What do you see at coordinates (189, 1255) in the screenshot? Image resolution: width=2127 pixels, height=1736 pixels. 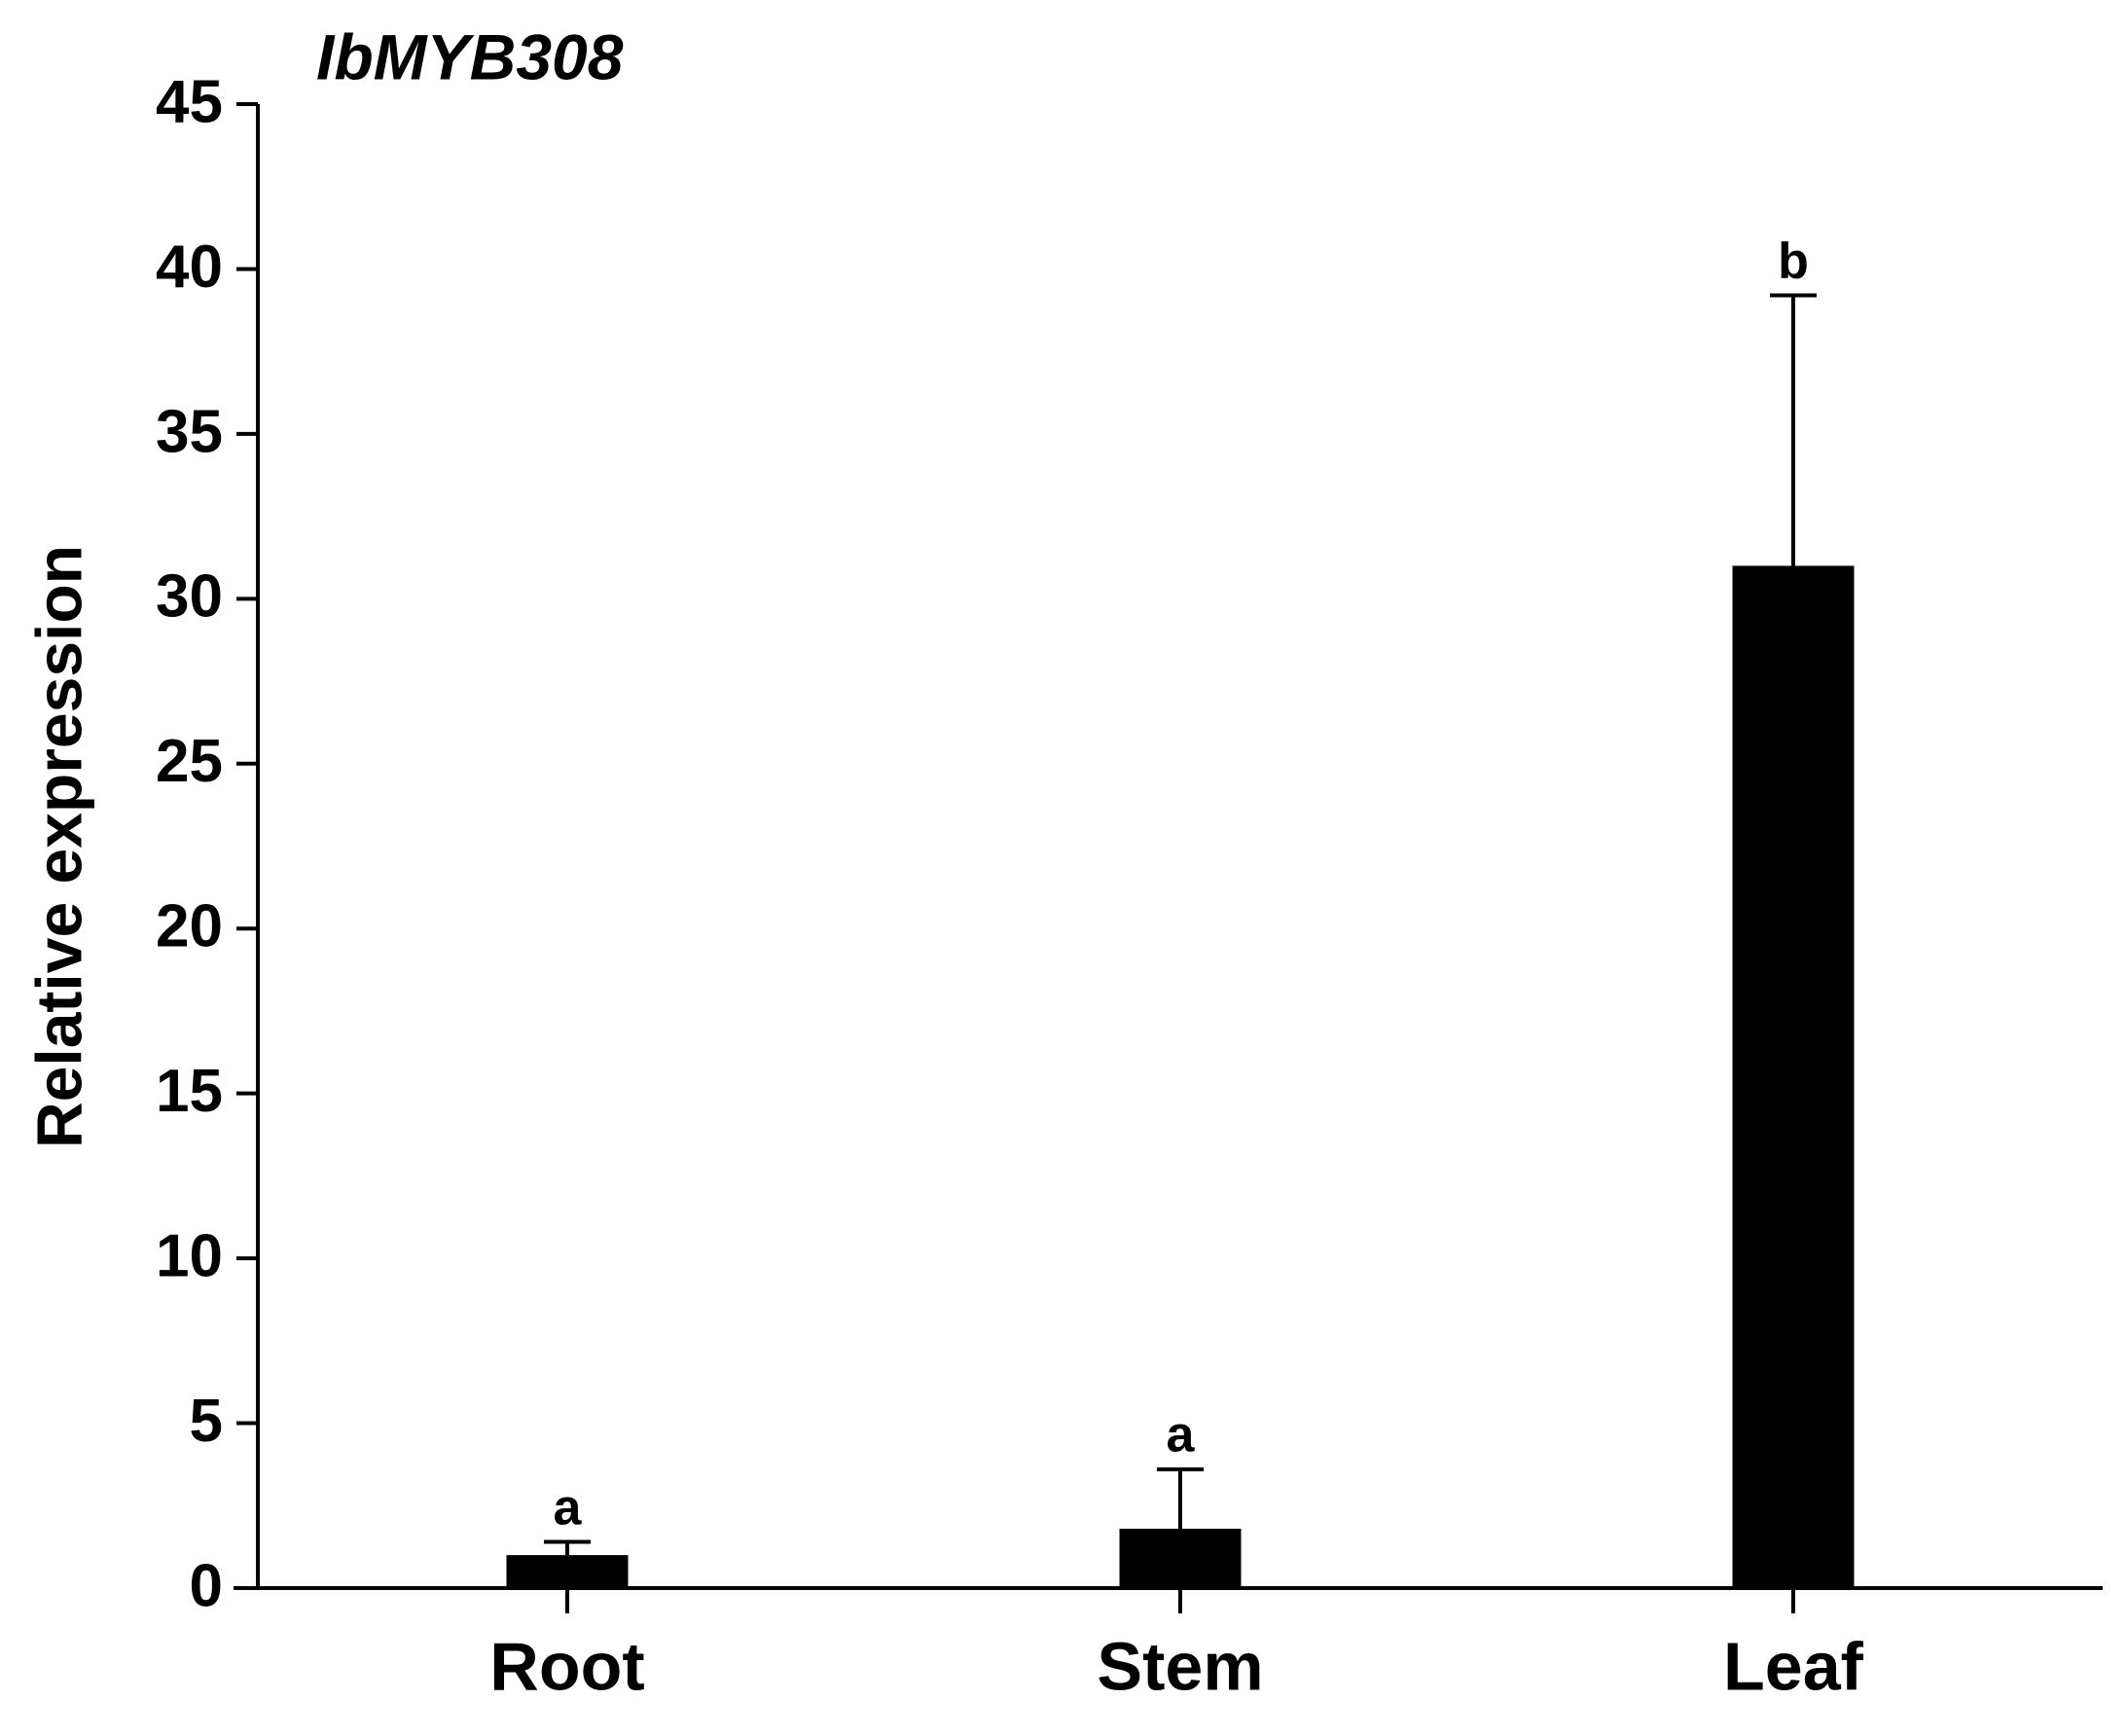 I see `y-tick-label: 10` at bounding box center [189, 1255].